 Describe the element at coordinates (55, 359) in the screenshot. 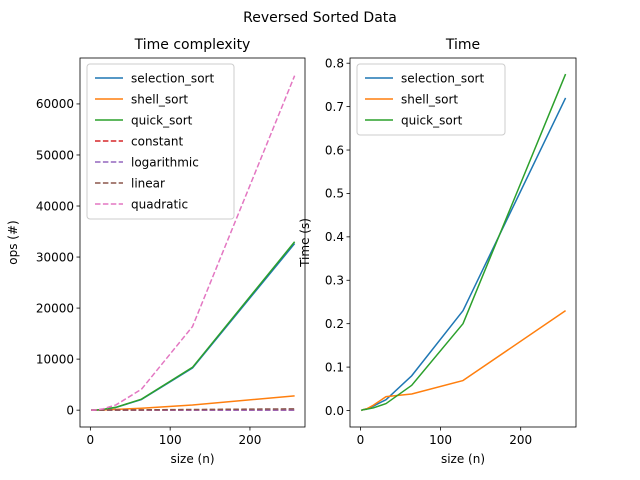

I see `y-tick-label: 10000` at that location.